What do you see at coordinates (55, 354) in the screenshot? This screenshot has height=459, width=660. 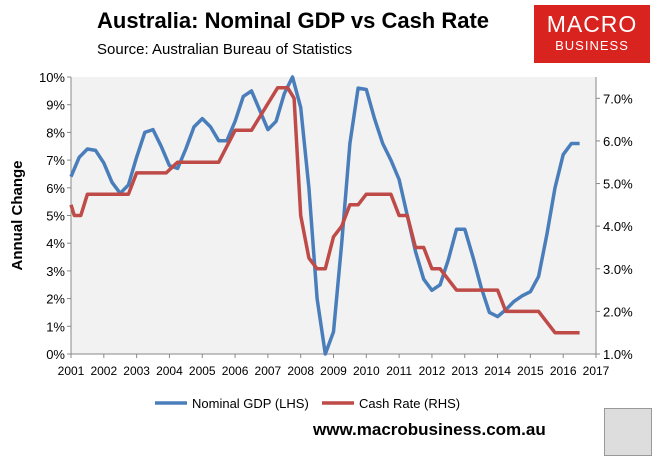 I see `left-tick-label: 0%` at bounding box center [55, 354].